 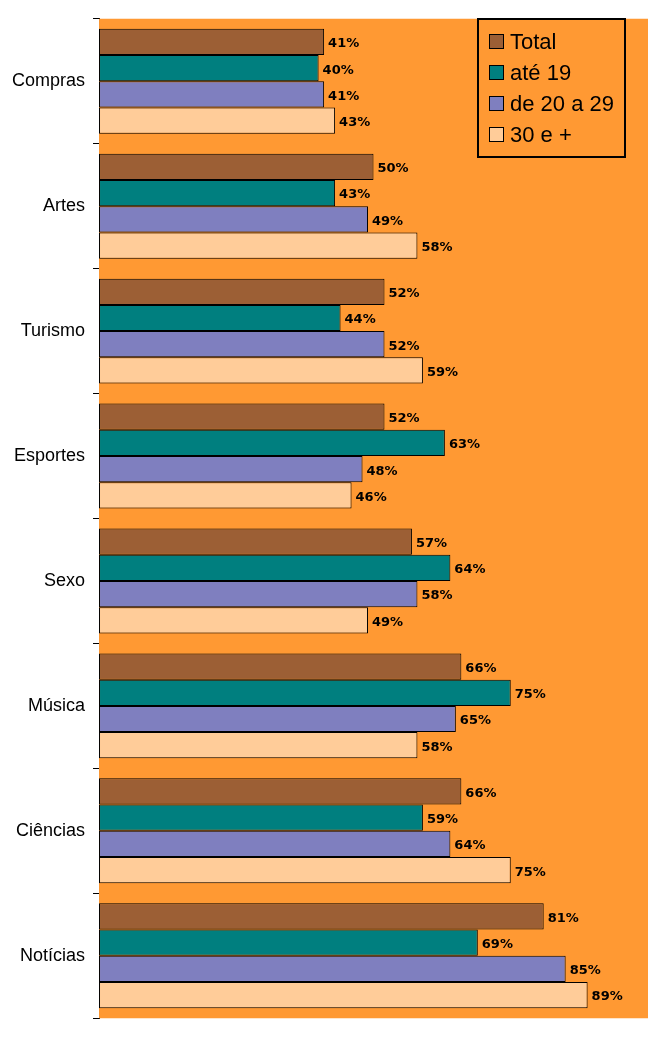 I want to click on data-label: 50%, so click(x=393, y=168).